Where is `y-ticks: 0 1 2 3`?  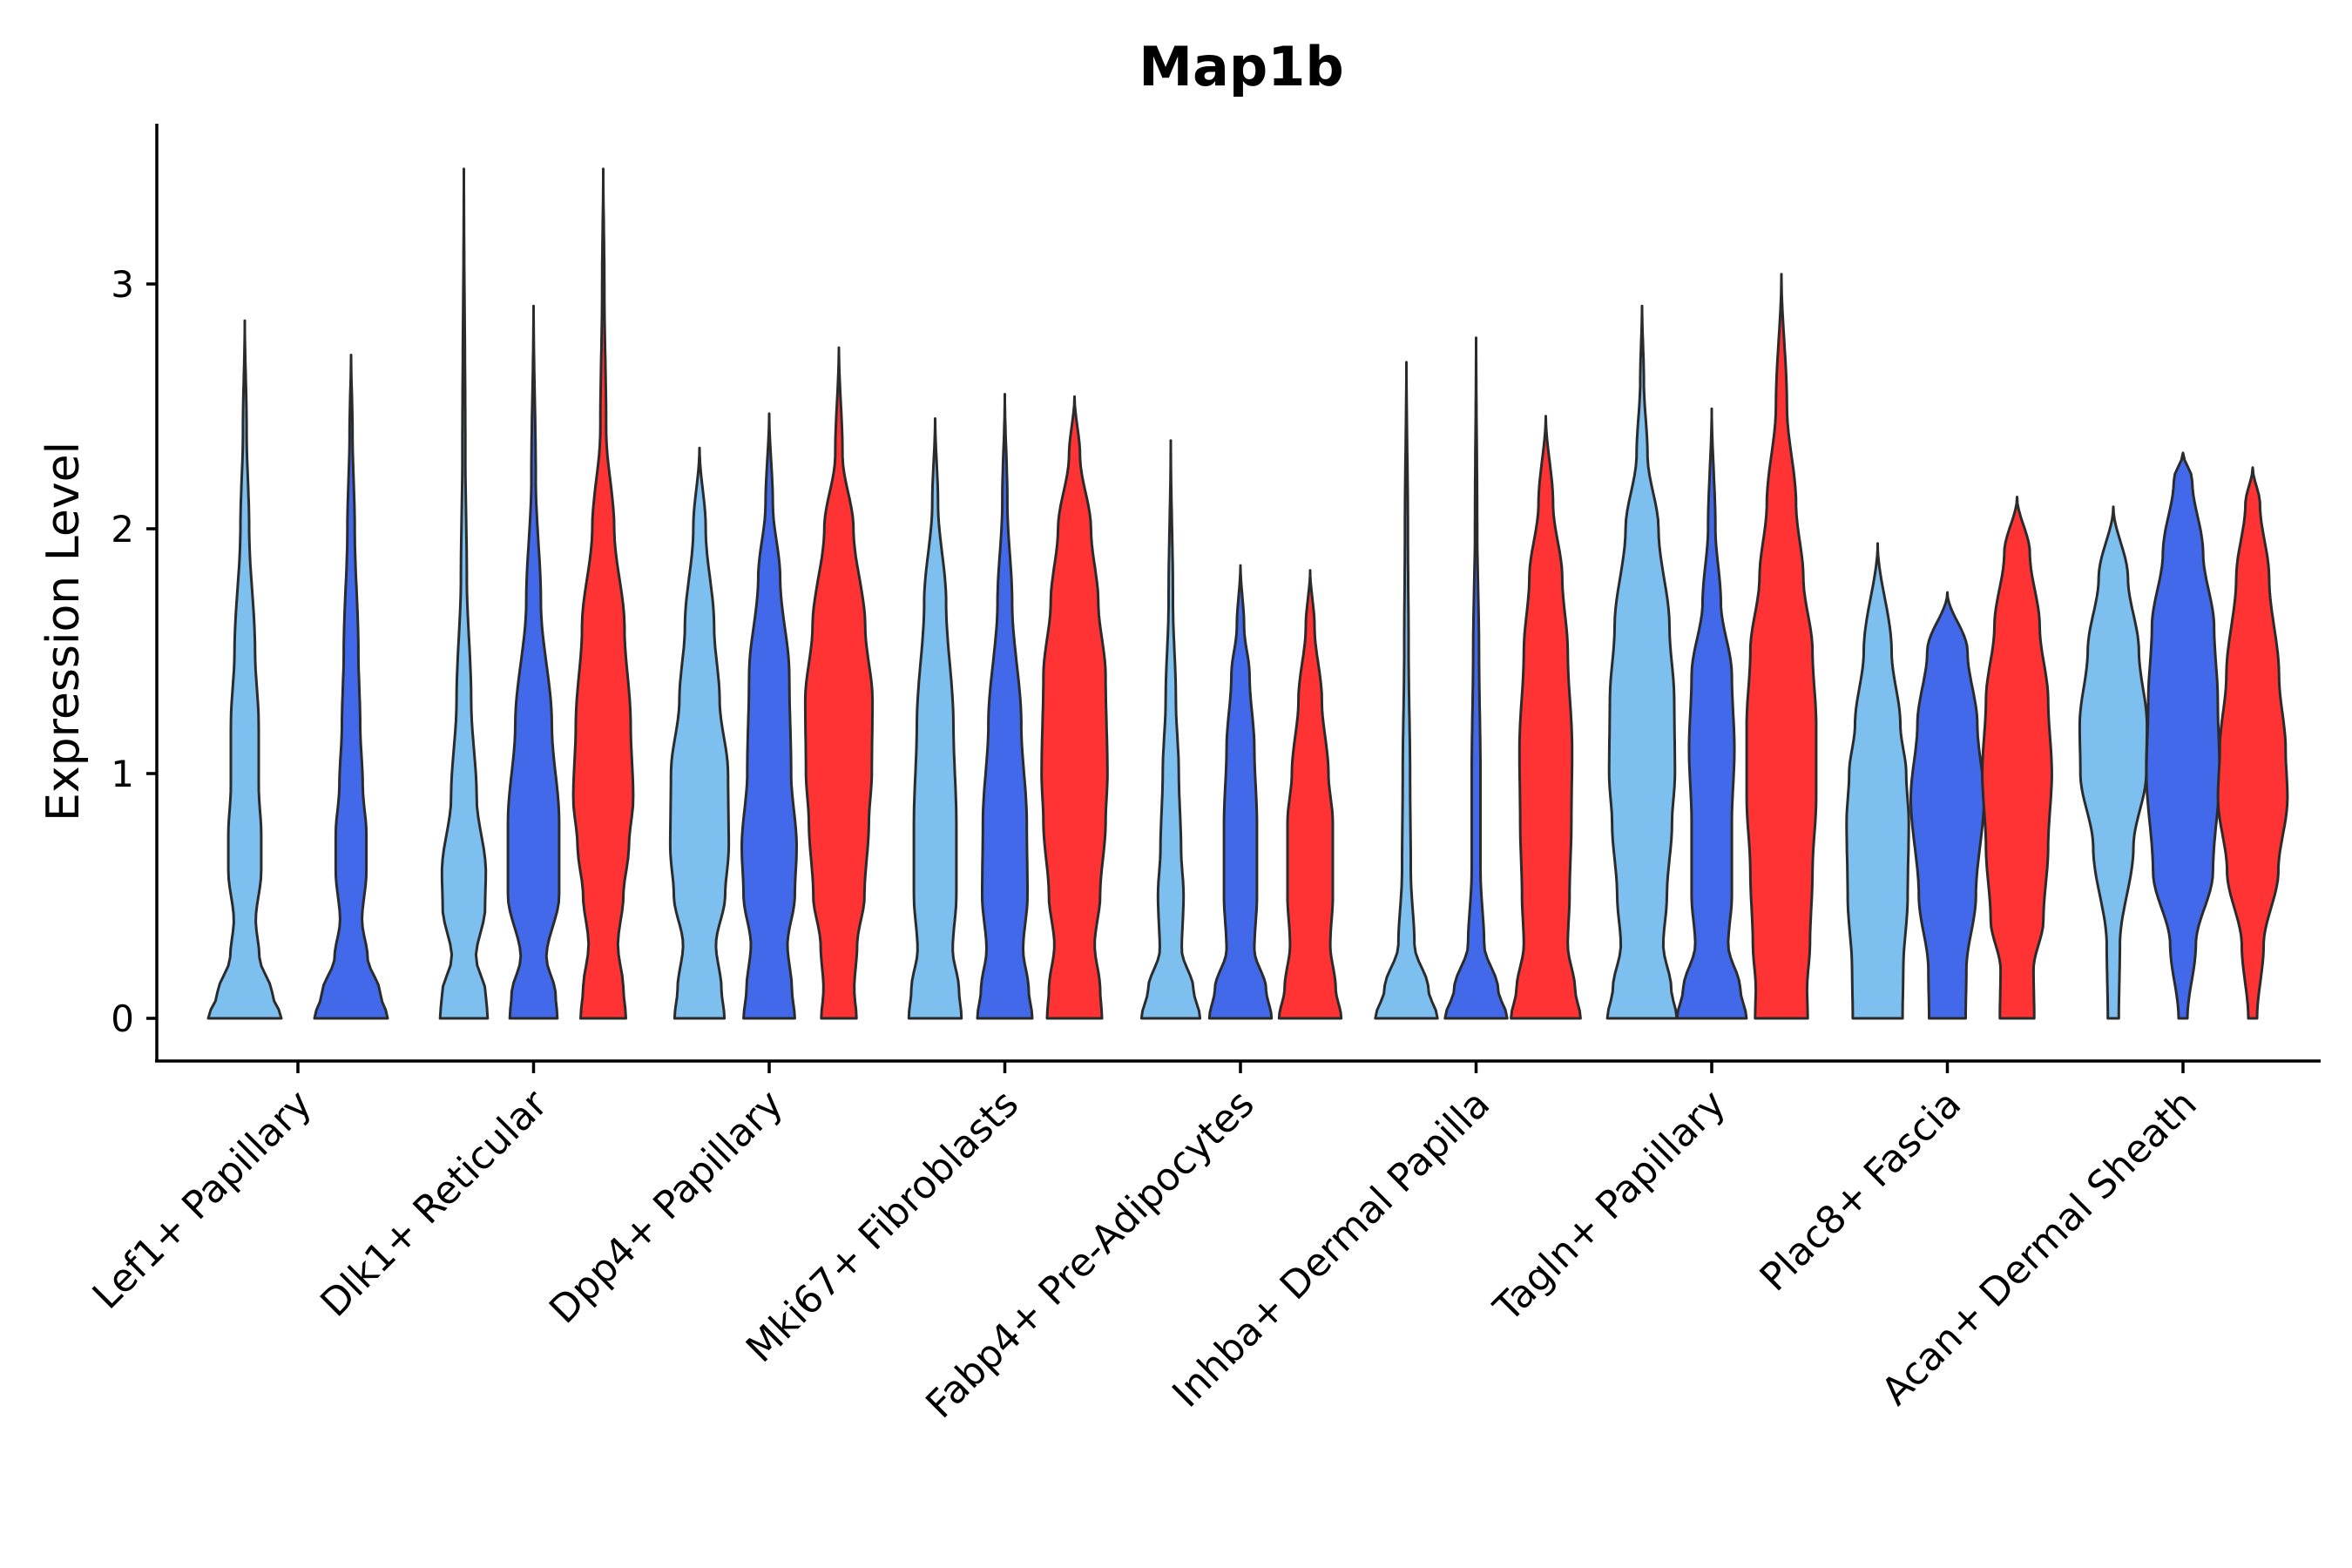 y-ticks: 0 1 2 3 is located at coordinates (134, 651).